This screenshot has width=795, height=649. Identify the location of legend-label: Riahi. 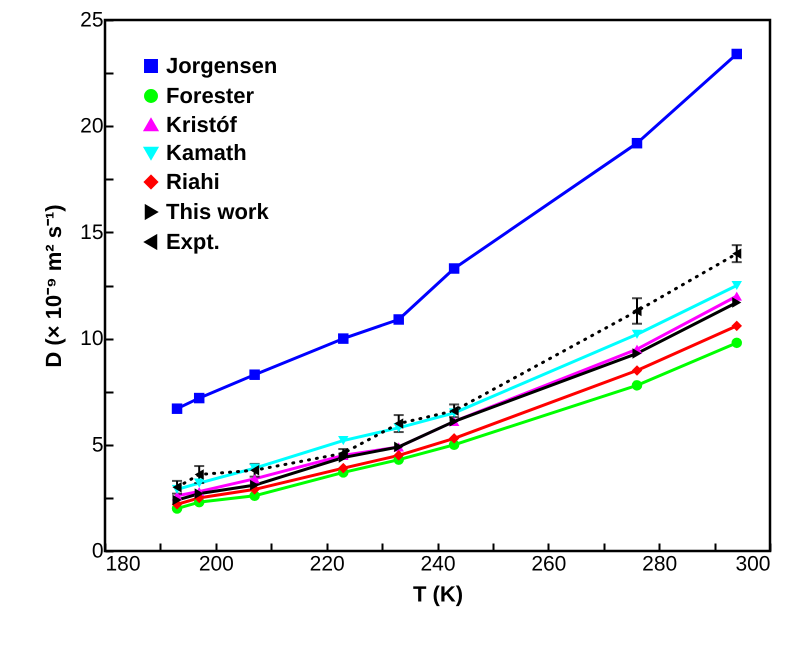
(193, 181).